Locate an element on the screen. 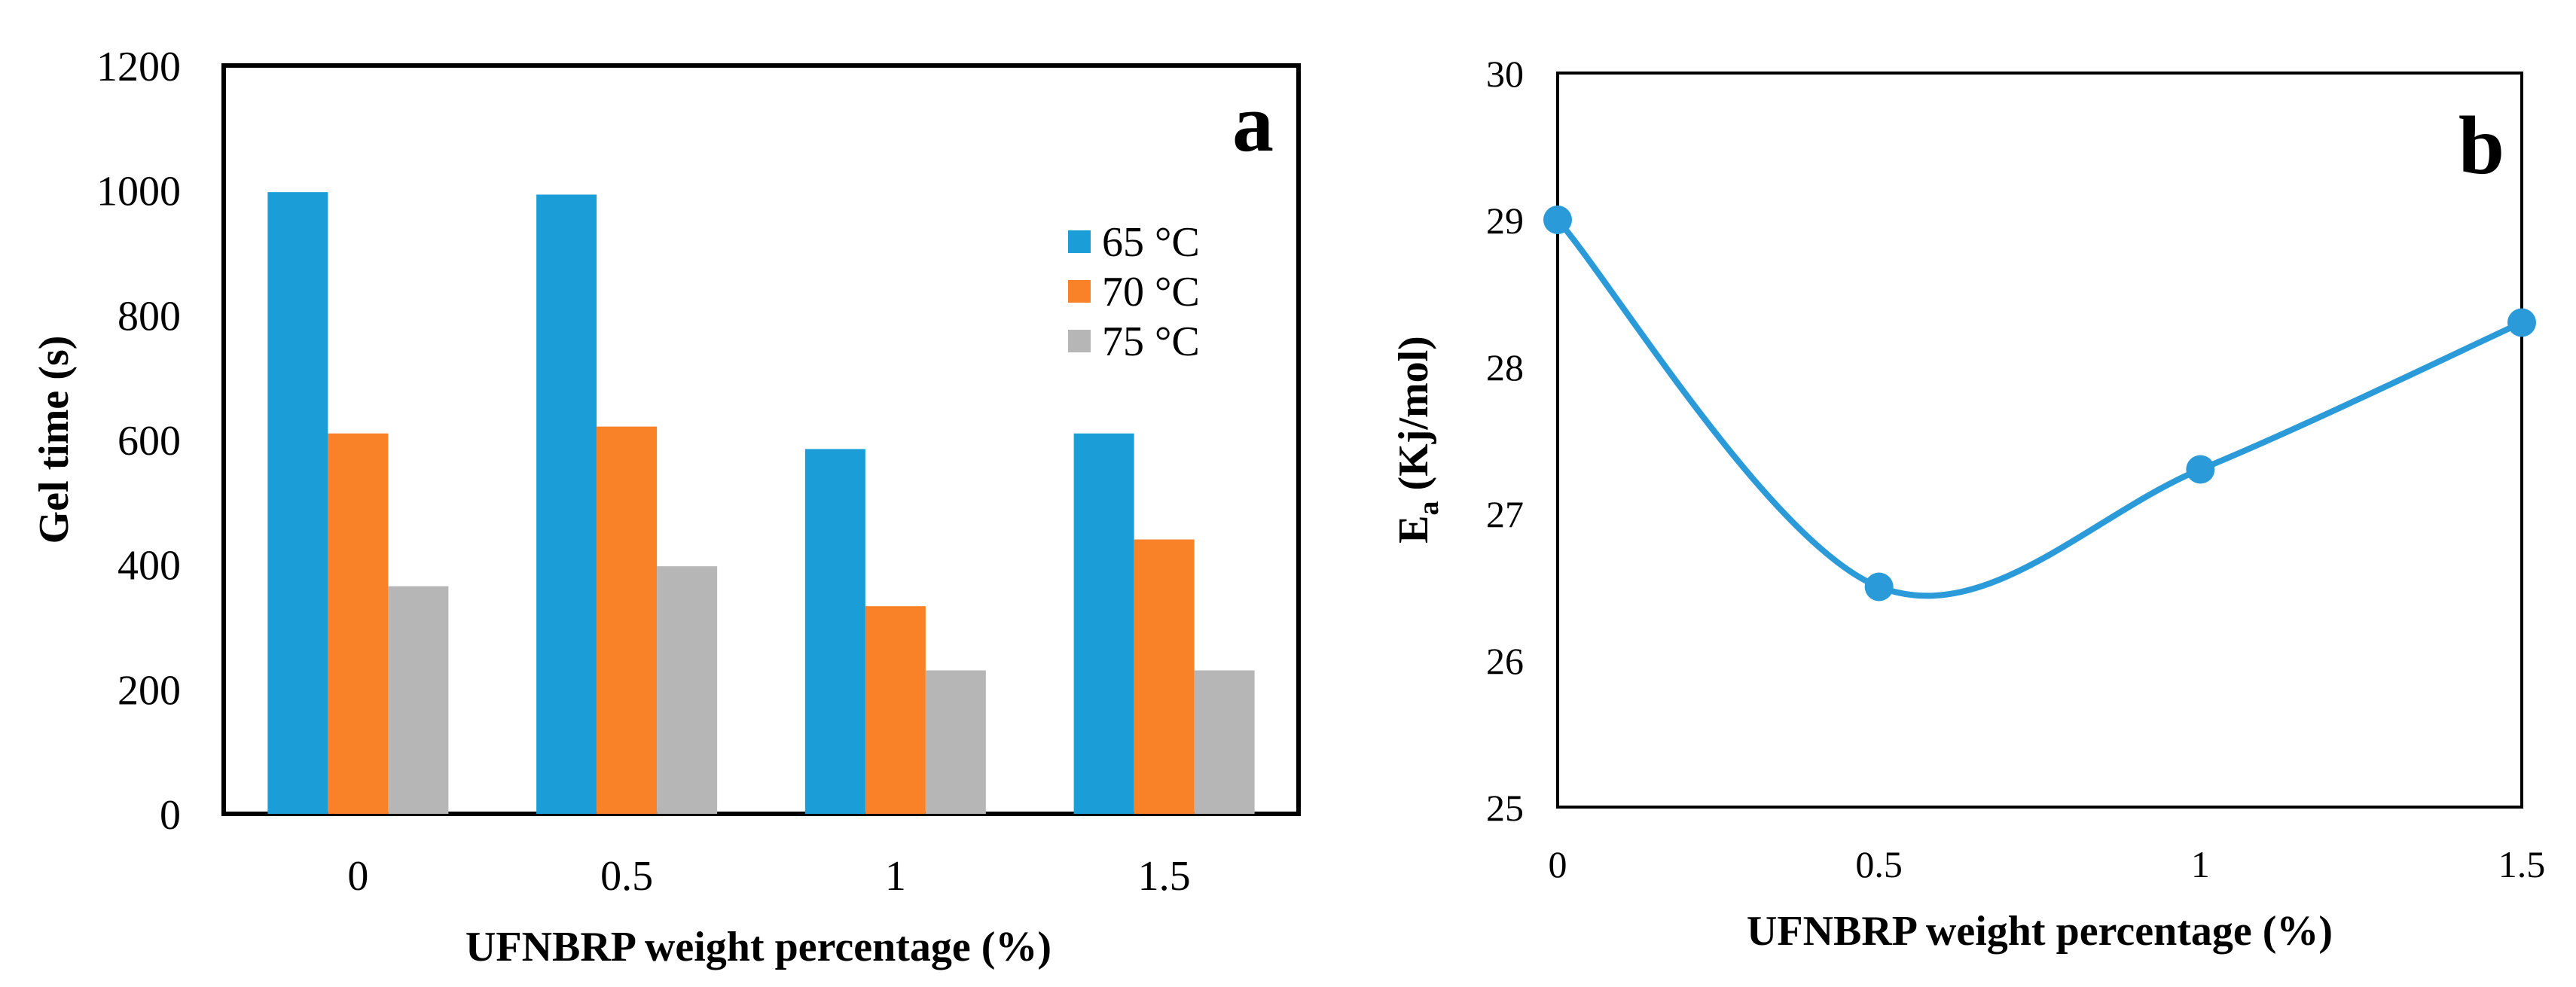 The image size is (2576, 987). panel-a-x-axis-title: UFNBRP weight percentage (%) is located at coordinates (758, 947).